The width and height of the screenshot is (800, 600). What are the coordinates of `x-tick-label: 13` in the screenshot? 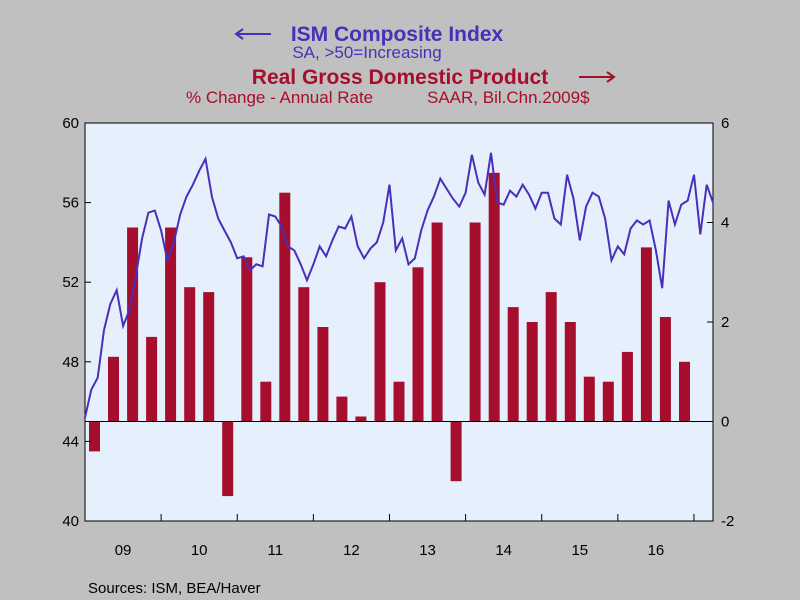 It's located at (427, 550).